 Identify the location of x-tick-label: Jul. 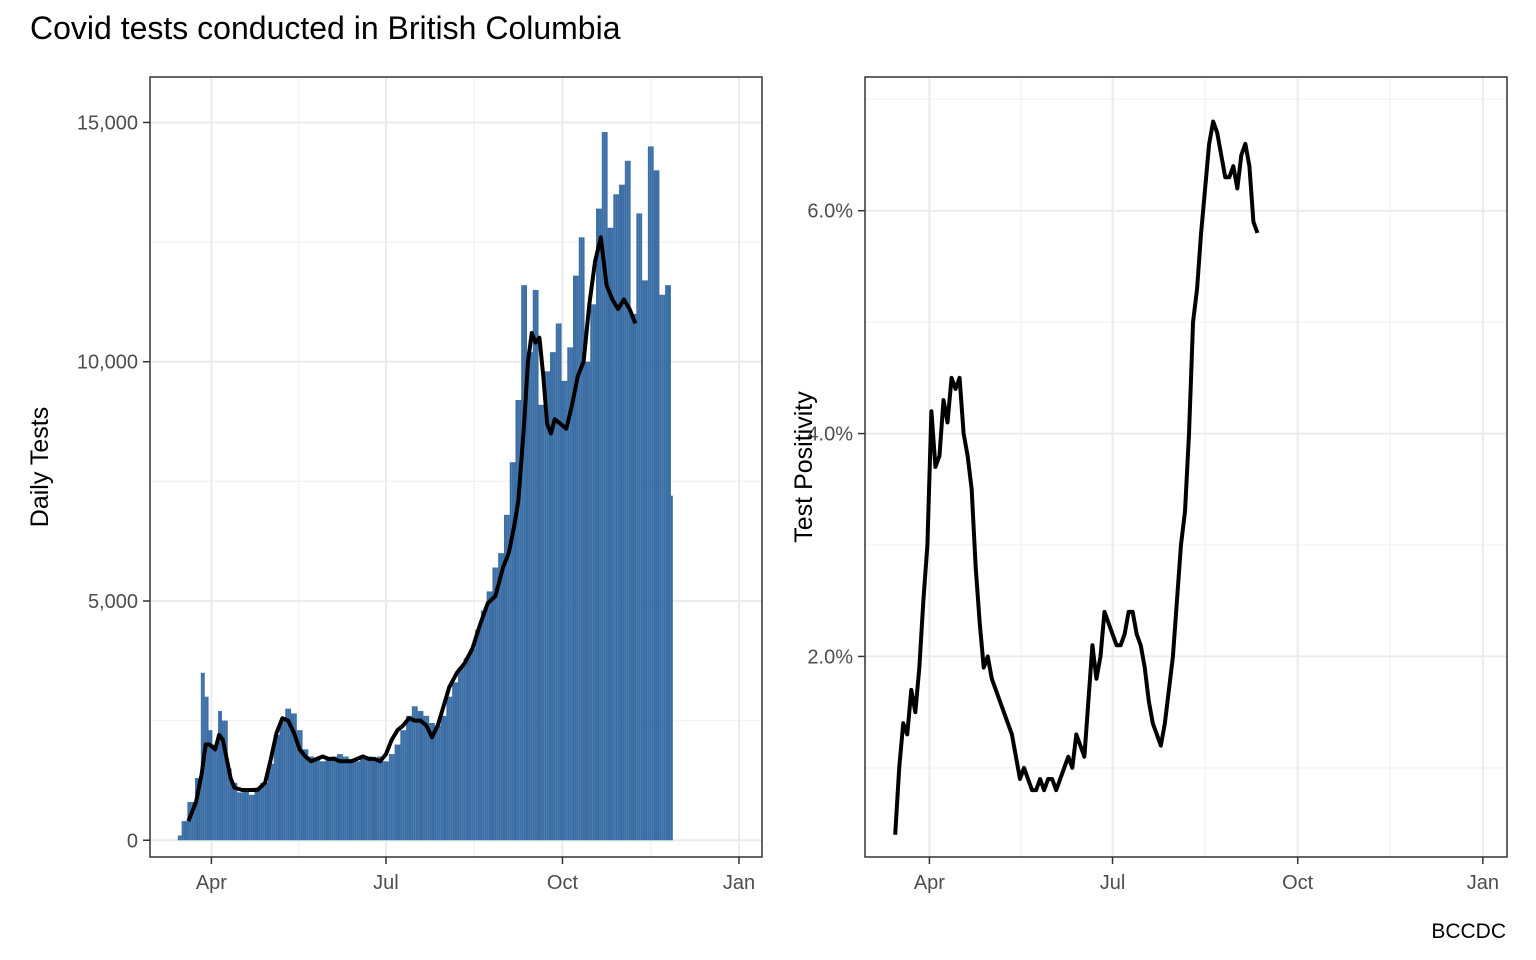
(1113, 883).